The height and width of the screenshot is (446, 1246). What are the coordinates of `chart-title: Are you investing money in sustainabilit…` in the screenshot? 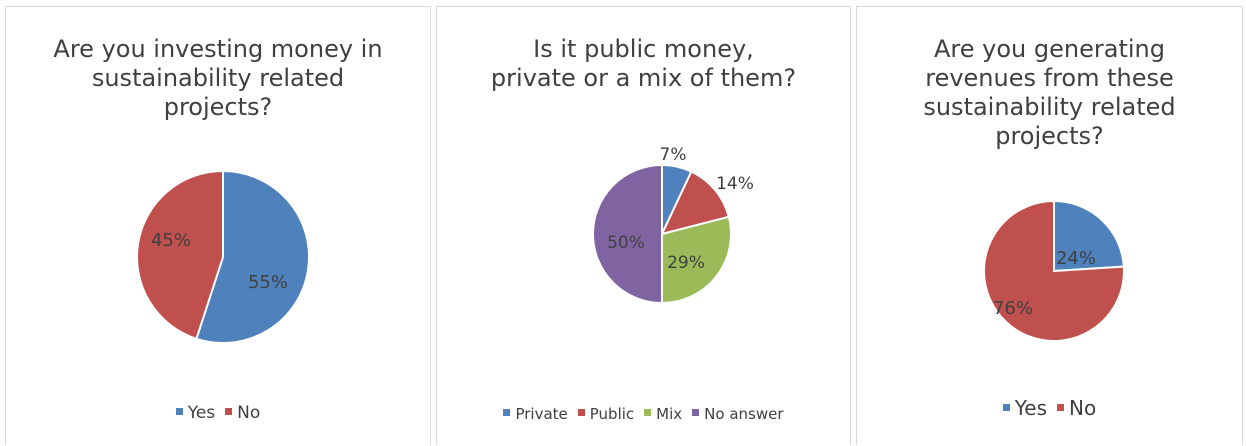 It's located at (218, 78).